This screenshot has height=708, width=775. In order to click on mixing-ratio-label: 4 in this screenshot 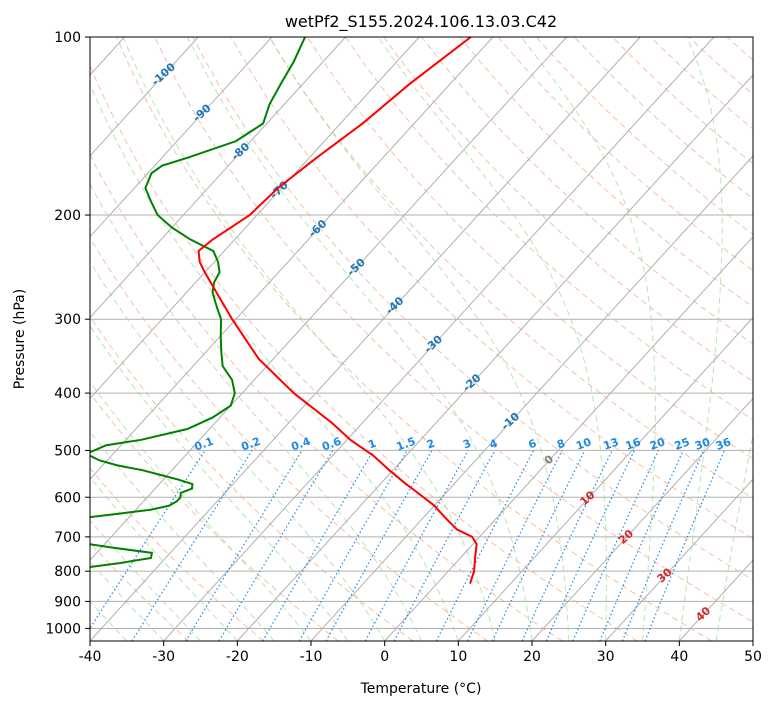, I will do `click(494, 444)`.